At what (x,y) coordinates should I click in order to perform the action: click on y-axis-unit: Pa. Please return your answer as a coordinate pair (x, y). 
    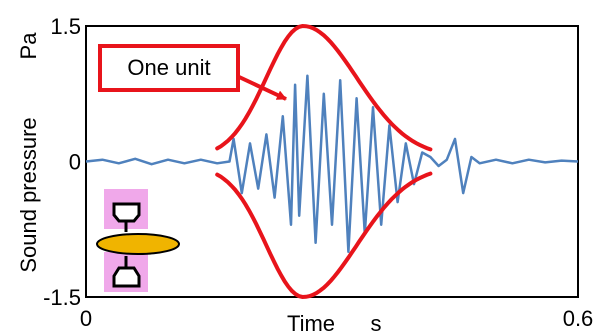
    Looking at the image, I should click on (28, 46).